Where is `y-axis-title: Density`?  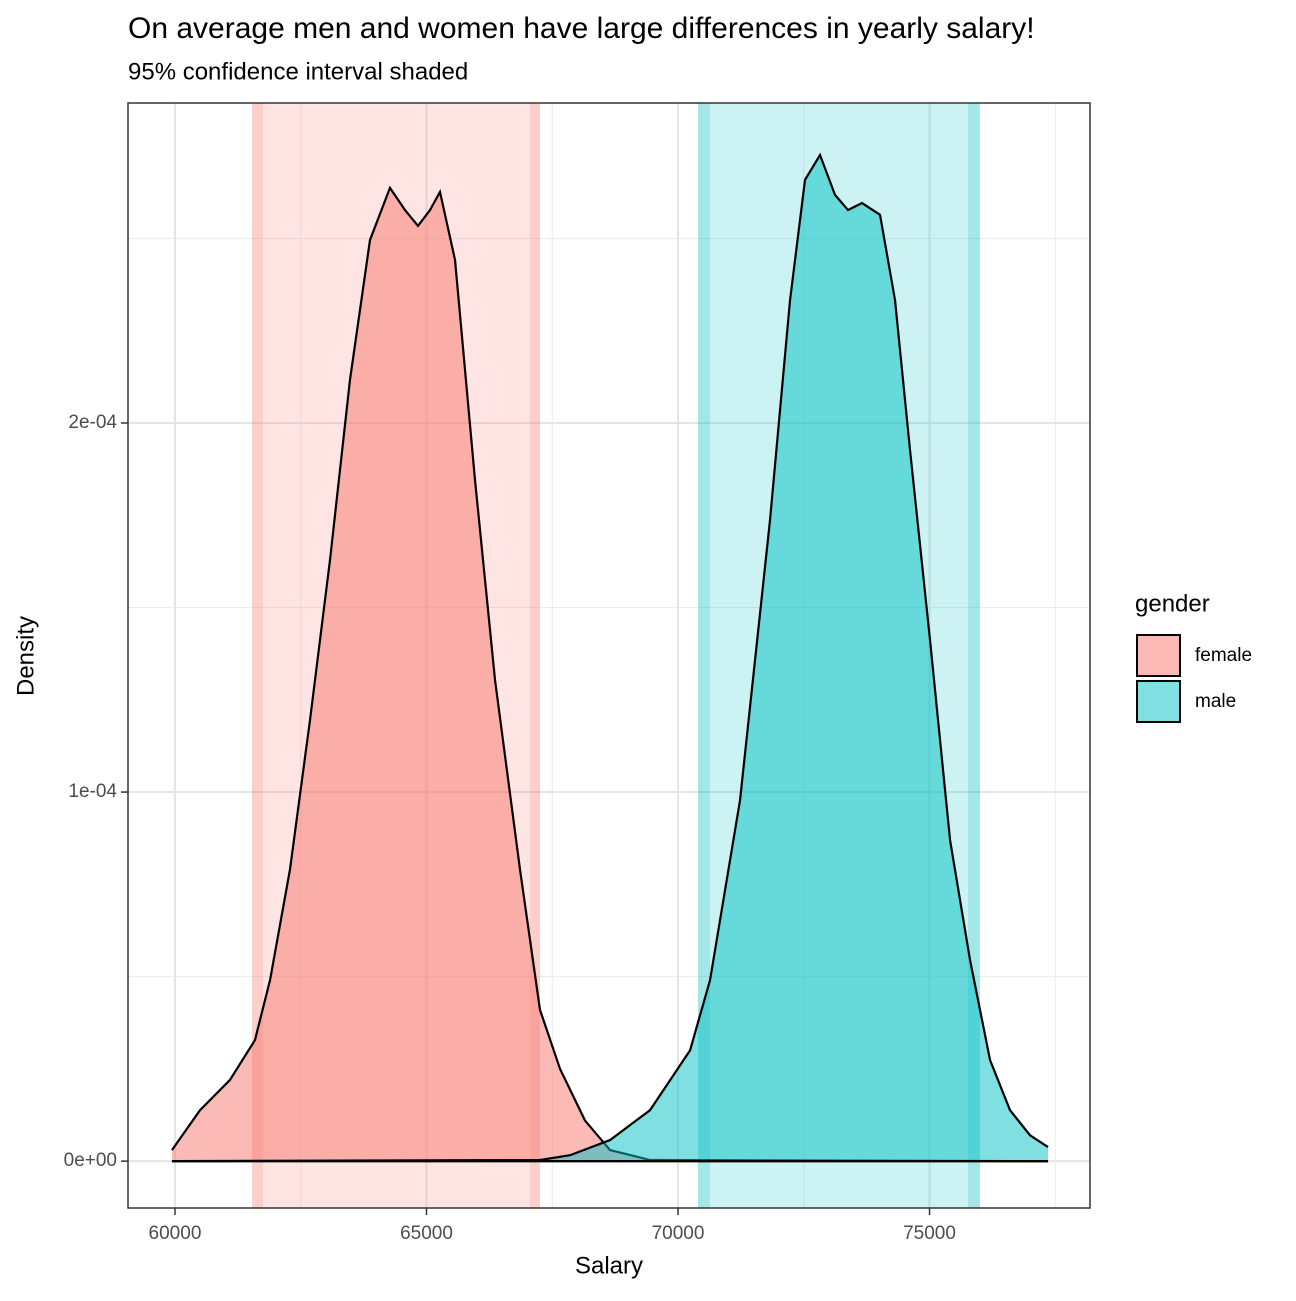 y-axis-title: Density is located at coordinates (25, 656).